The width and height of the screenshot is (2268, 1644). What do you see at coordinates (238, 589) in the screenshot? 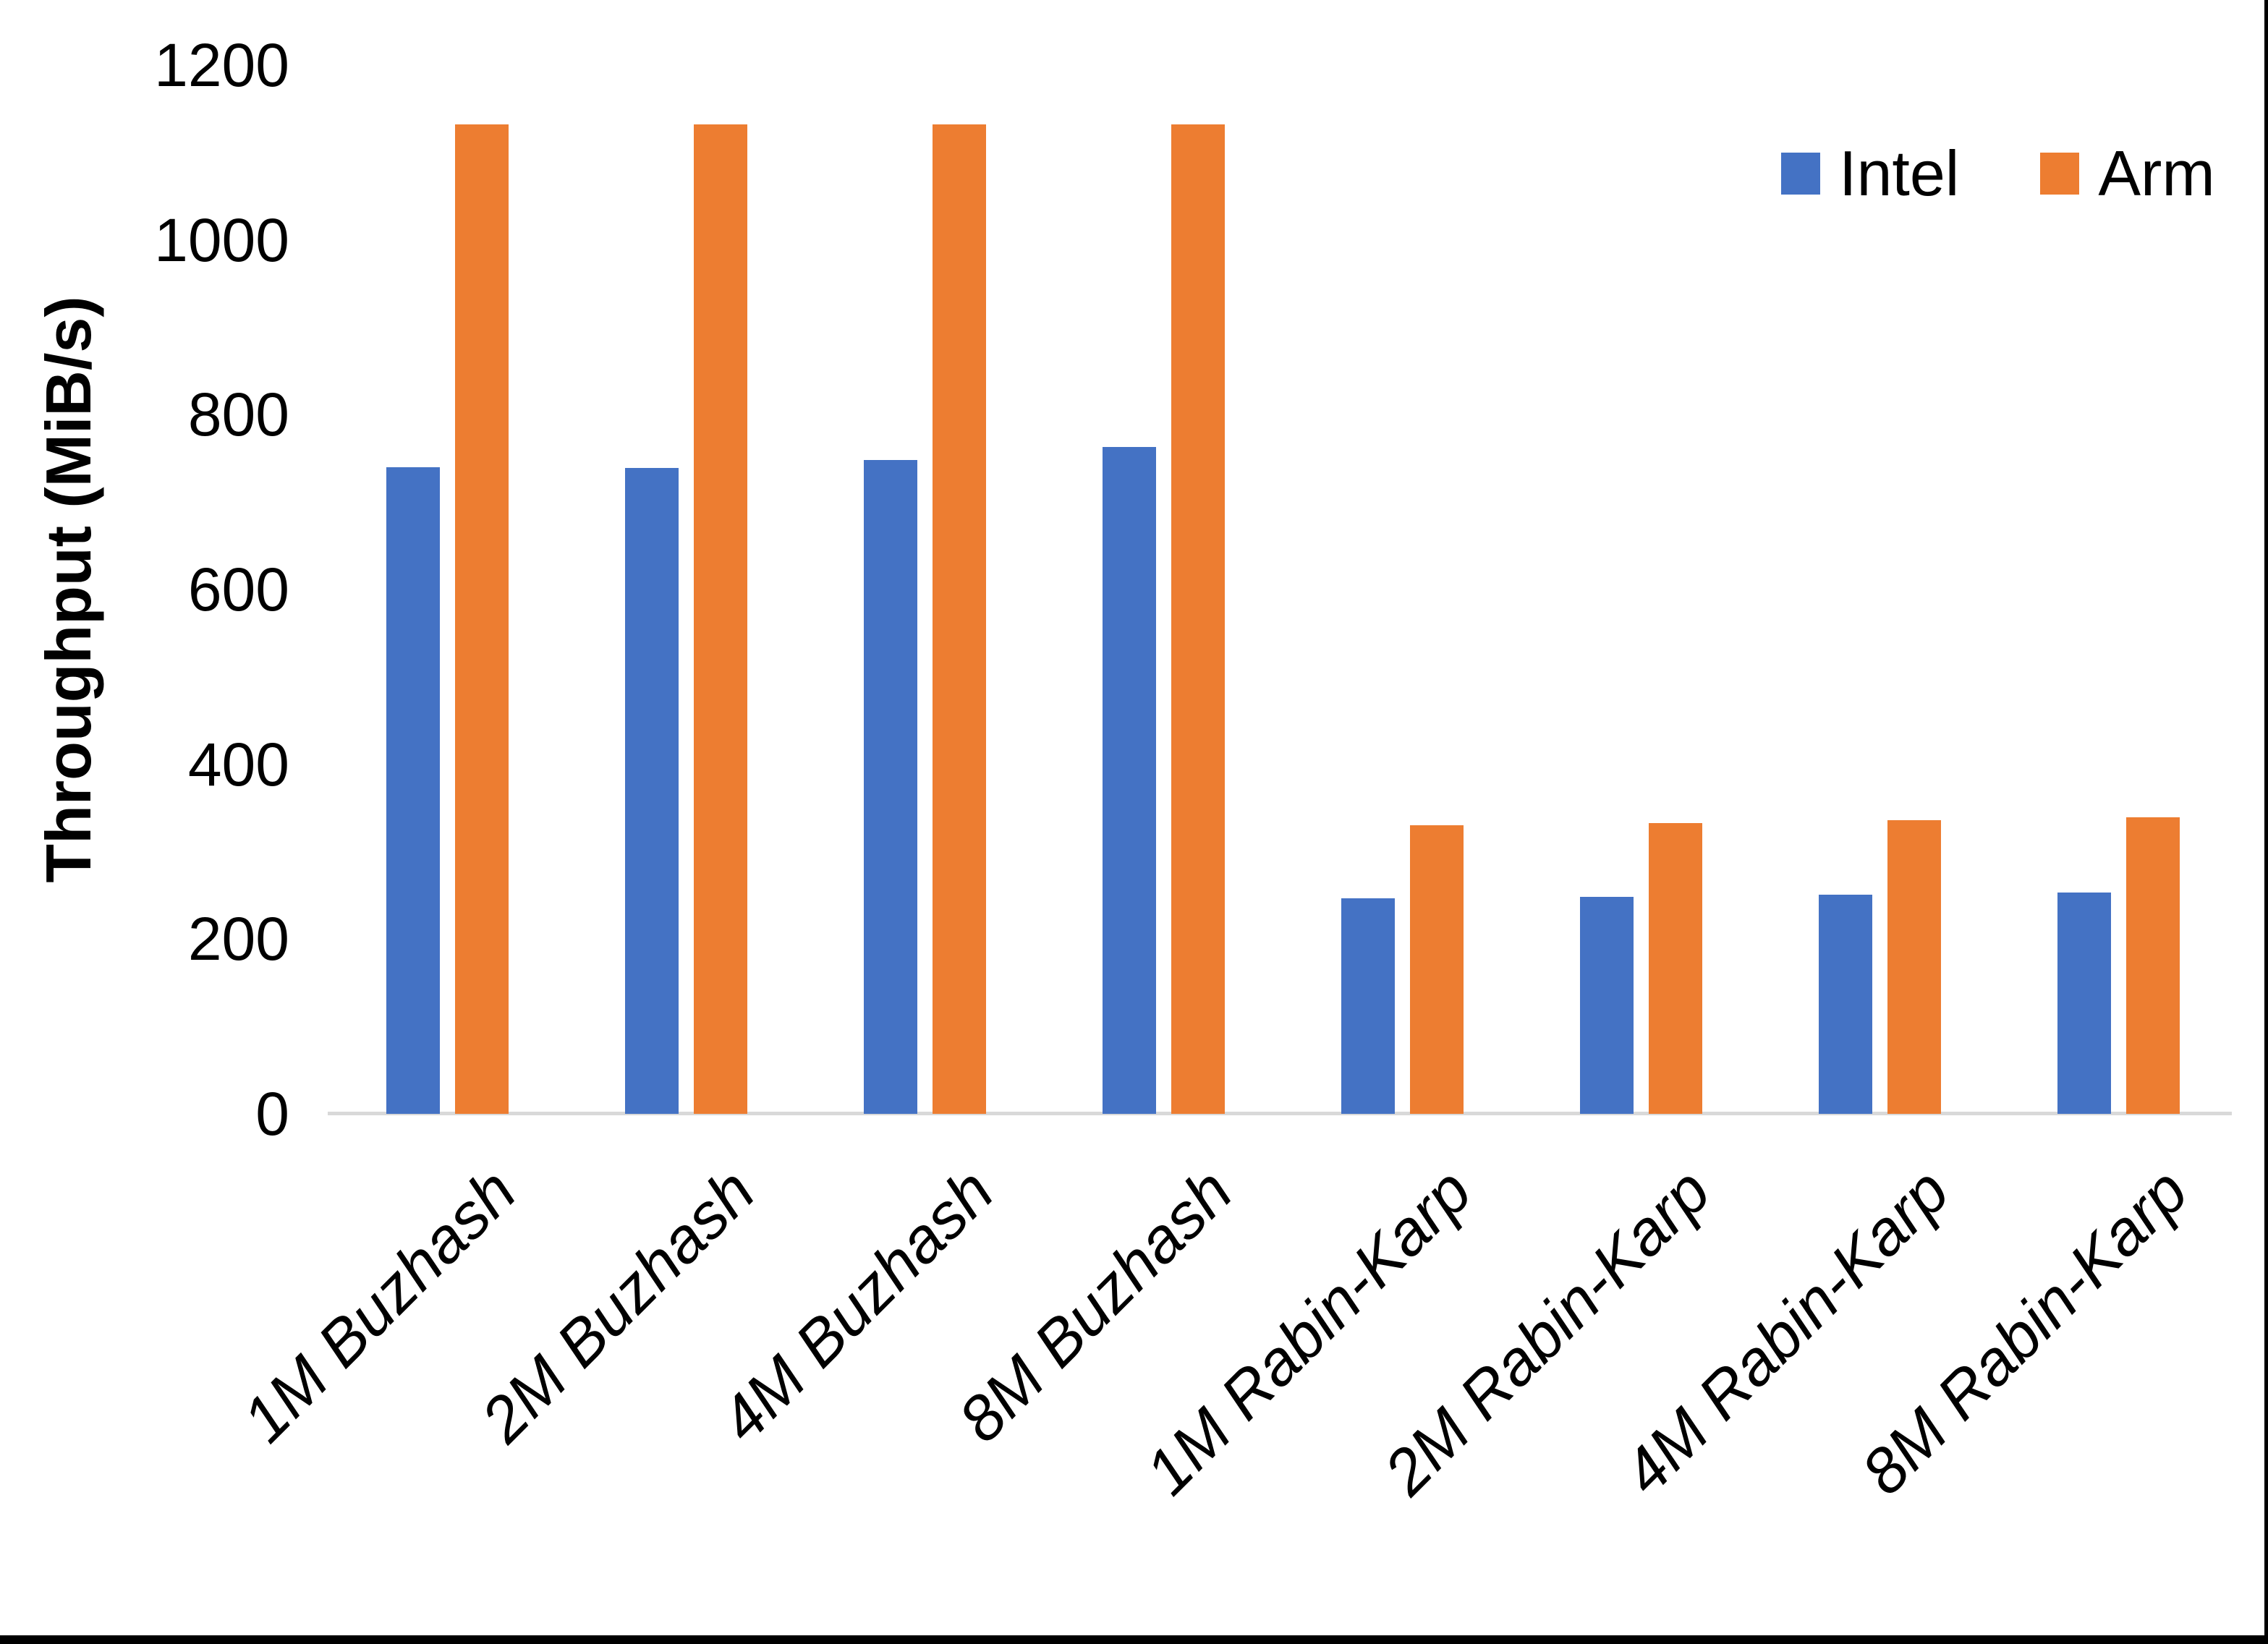
I see `y-axis-tick-600: 600` at bounding box center [238, 589].